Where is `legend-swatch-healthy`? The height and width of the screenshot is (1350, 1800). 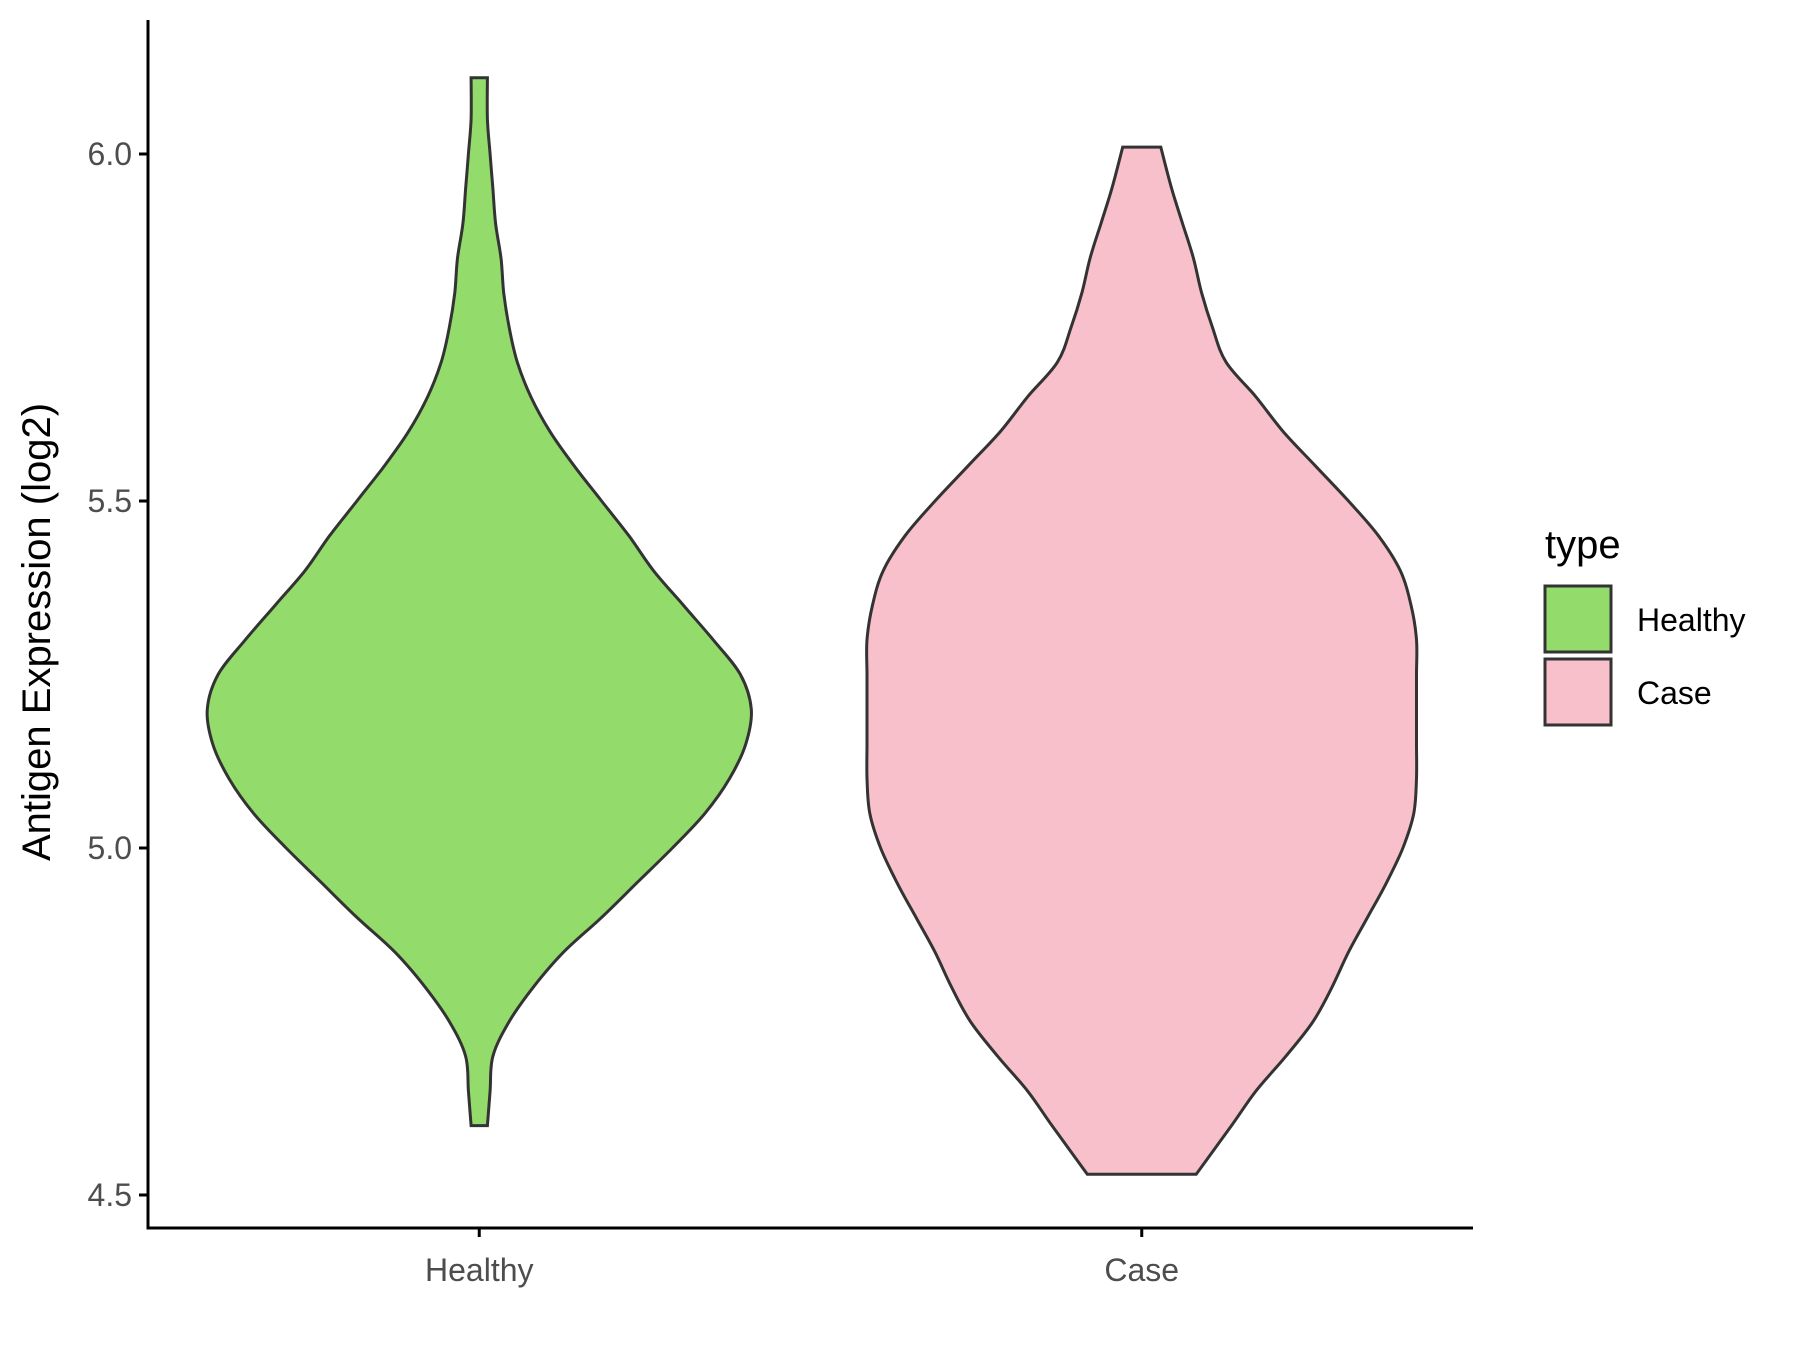
legend-swatch-healthy is located at coordinates (1578, 619).